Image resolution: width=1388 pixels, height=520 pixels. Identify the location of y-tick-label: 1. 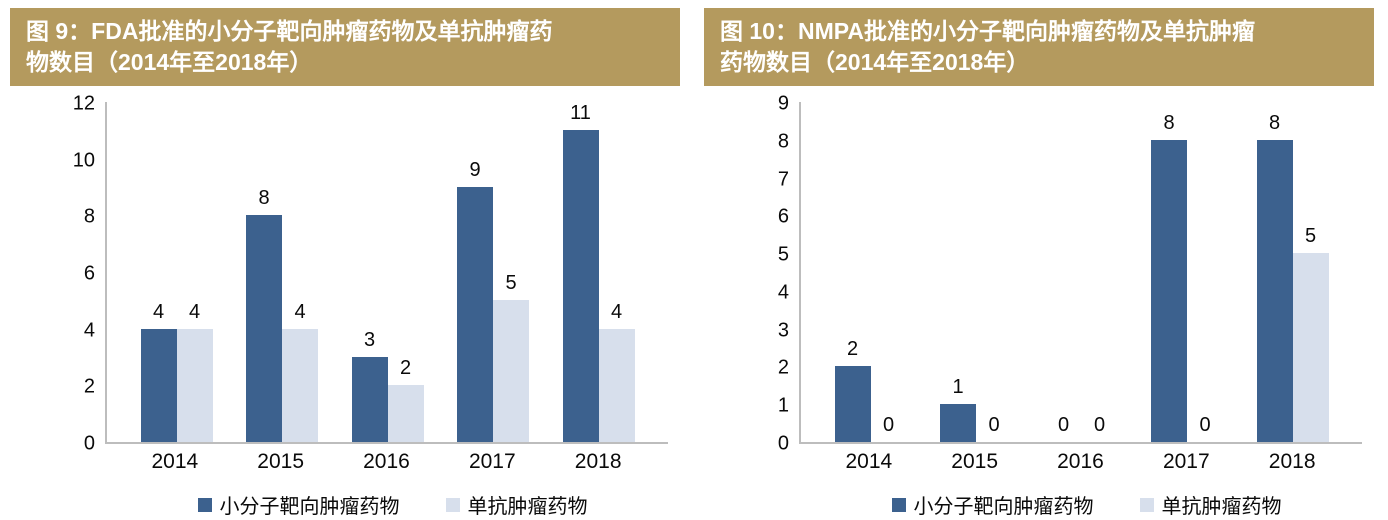
(783, 405).